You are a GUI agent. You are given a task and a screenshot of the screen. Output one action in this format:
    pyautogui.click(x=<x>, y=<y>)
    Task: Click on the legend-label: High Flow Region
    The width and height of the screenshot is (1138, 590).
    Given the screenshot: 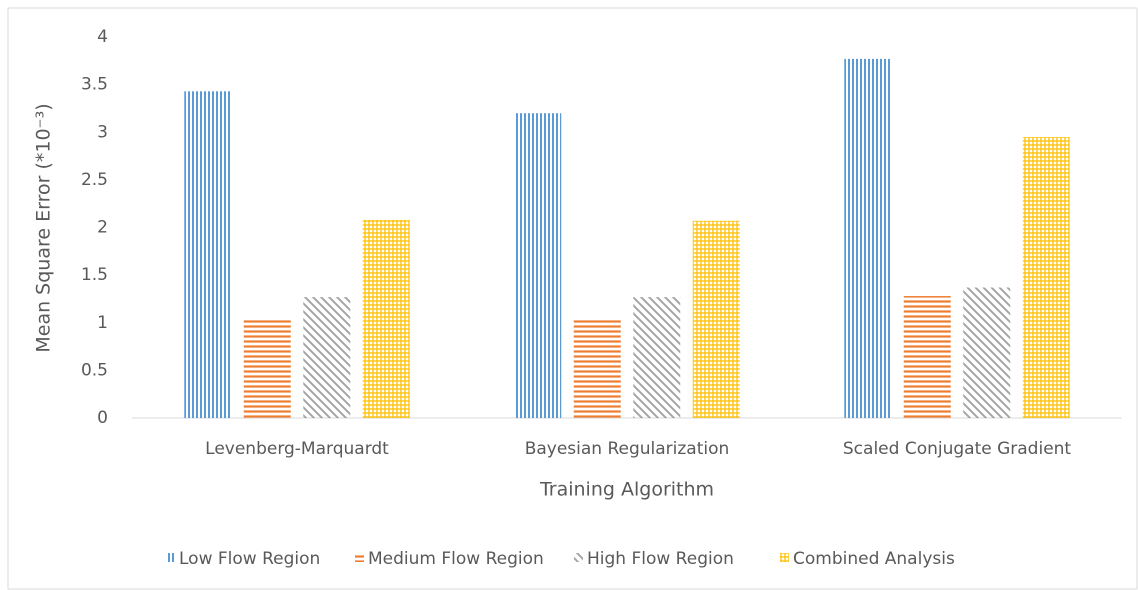 What is the action you would take?
    pyautogui.click(x=660, y=559)
    